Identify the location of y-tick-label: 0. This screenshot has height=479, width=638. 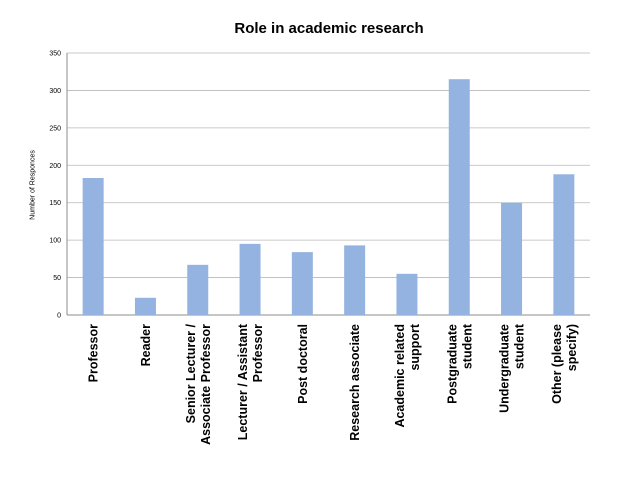
(59, 316).